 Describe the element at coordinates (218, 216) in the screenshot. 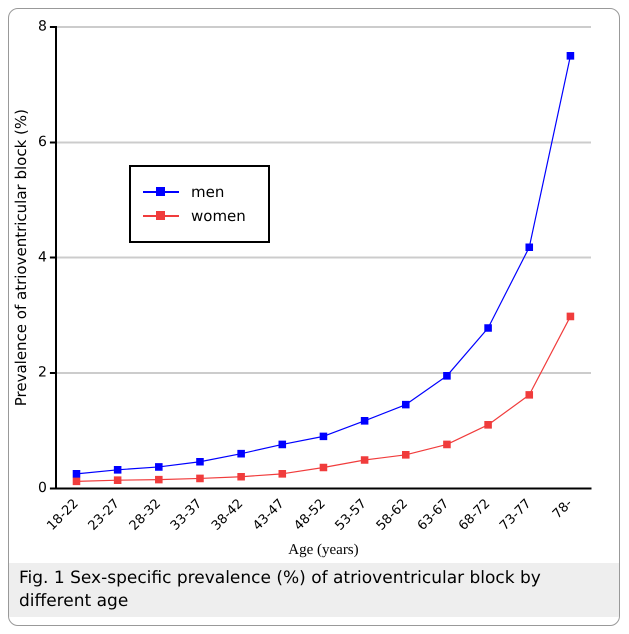

I see `legend-label: women` at that location.